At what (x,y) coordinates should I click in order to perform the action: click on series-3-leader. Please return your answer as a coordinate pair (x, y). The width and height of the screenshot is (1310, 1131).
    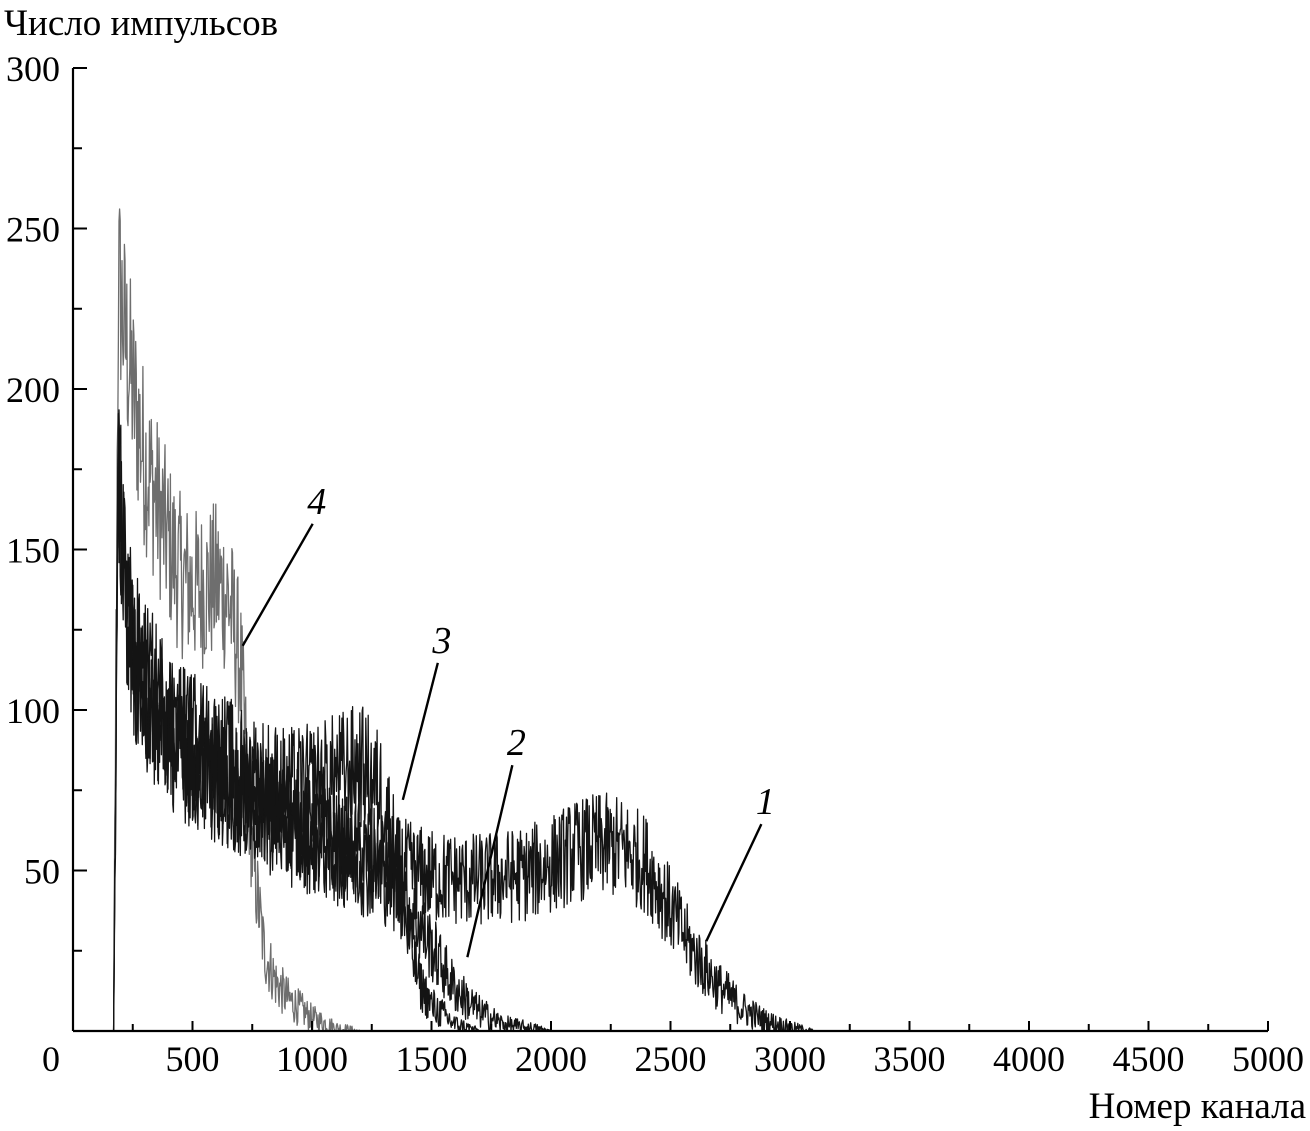
    Looking at the image, I should click on (420, 731).